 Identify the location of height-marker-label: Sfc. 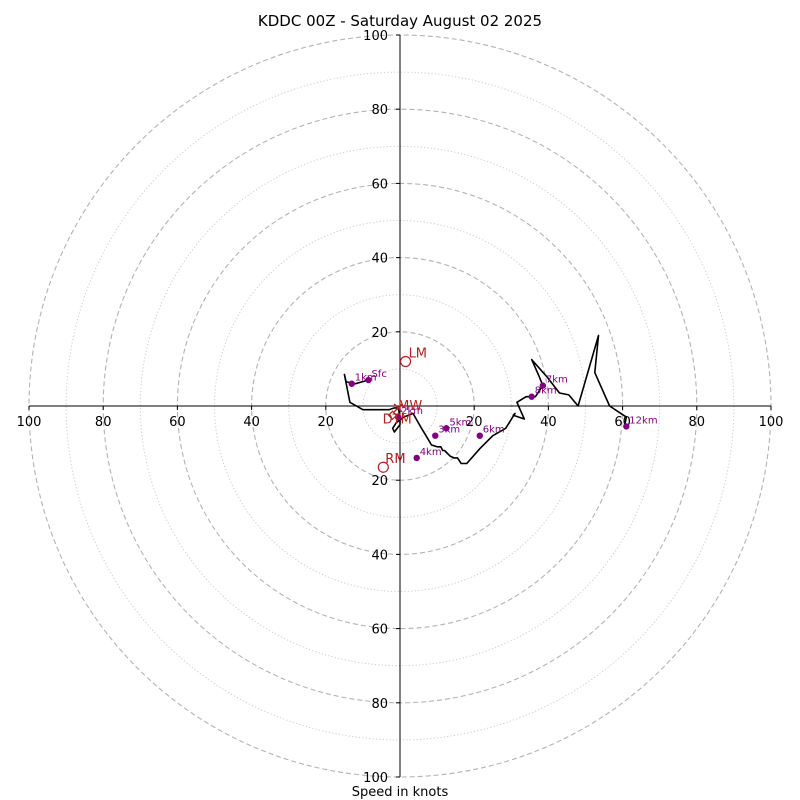
(378, 374).